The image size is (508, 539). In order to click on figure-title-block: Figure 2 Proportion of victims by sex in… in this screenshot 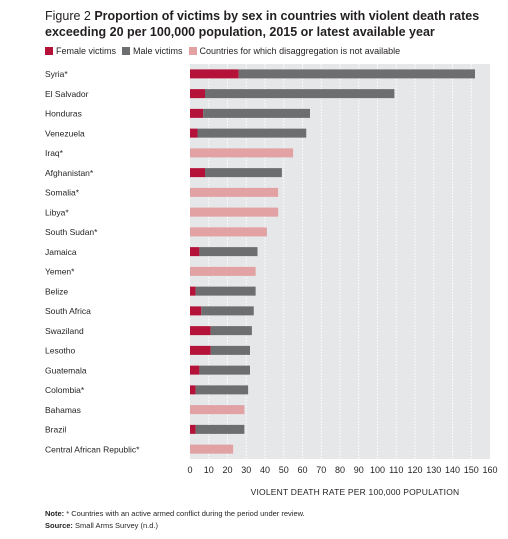, I will do `click(272, 24)`.